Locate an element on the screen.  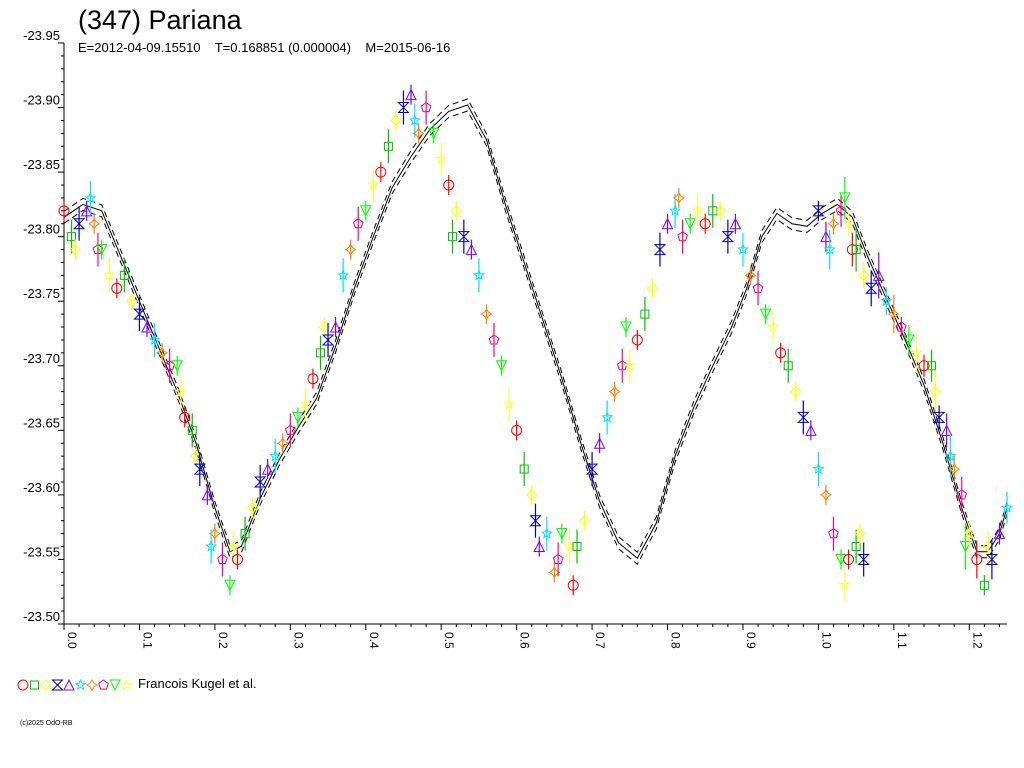
x-tick-label: 0.3 is located at coordinates (298, 640).